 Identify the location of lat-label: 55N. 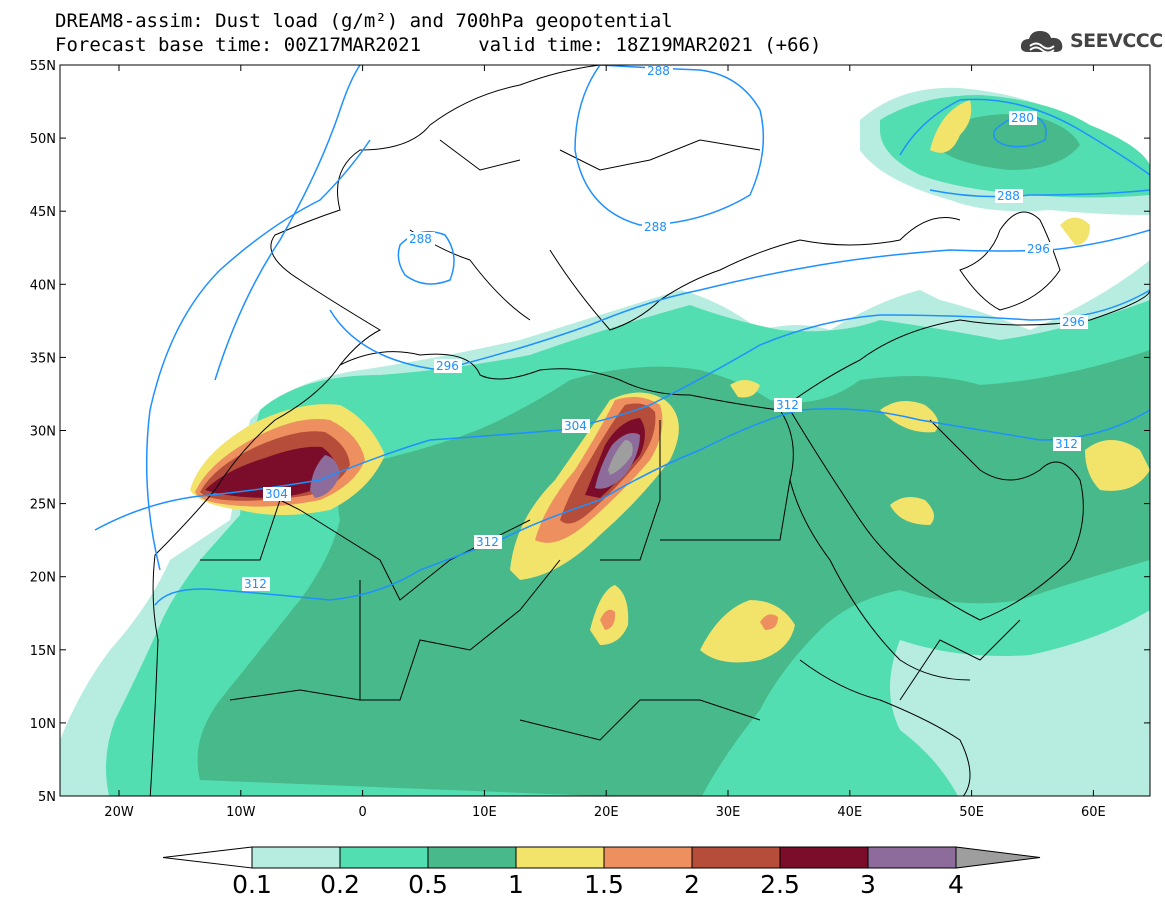
(43, 66).